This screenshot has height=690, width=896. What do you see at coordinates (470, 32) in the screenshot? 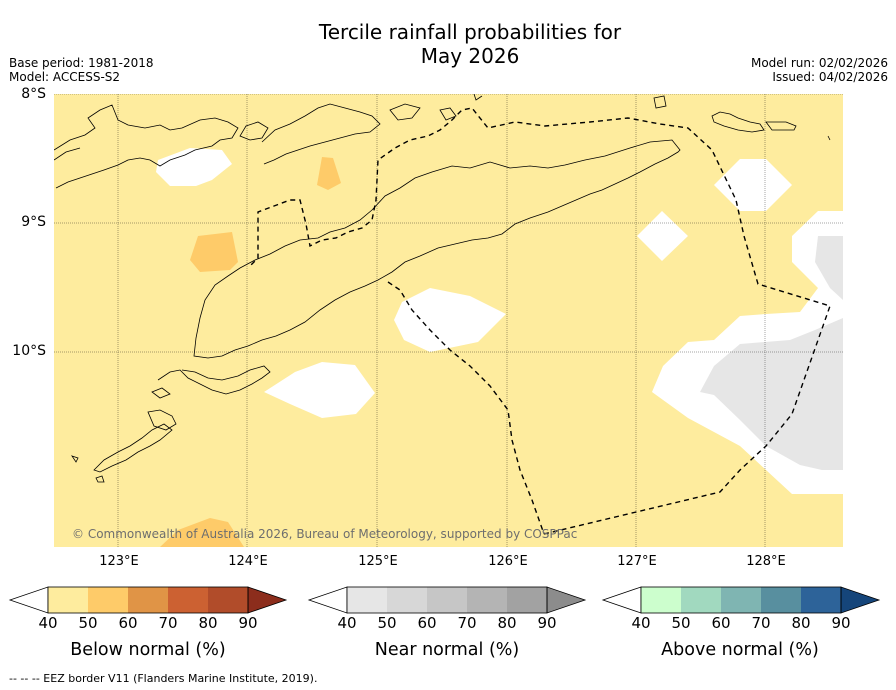
I see `title-line-1: Tercile rainfall probabilities for` at bounding box center [470, 32].